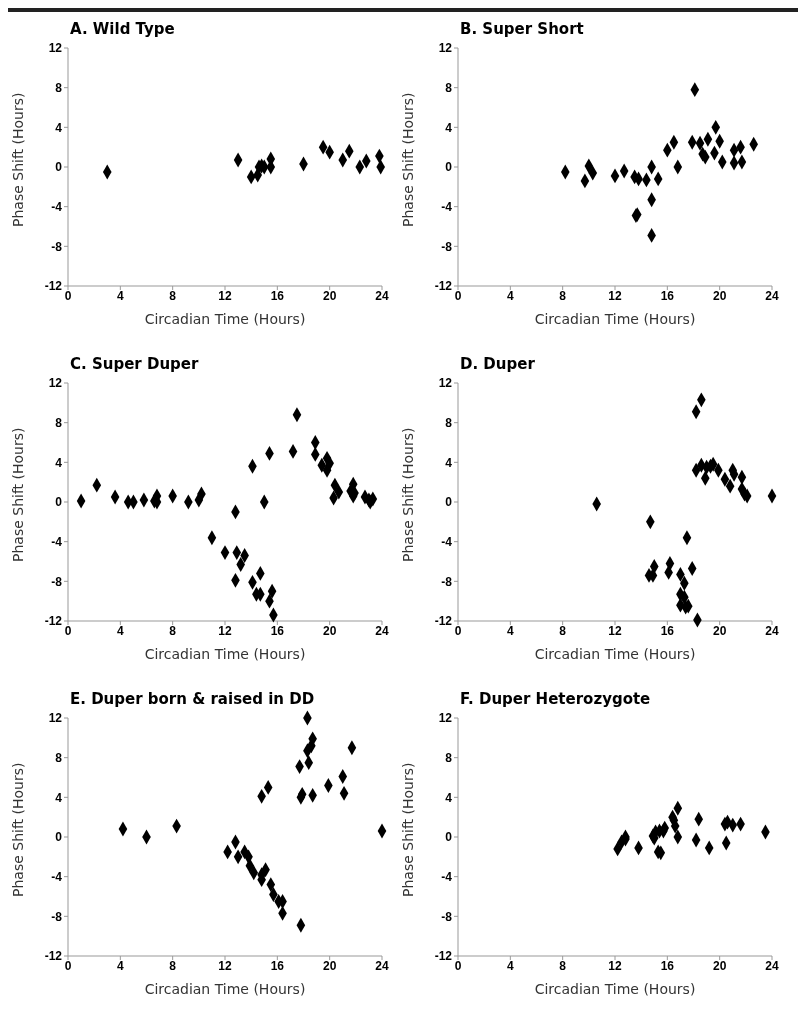 Image resolution: width=800 pixels, height=1017 pixels. I want to click on chart-title: F. Duper Heterozygote, so click(555, 699).